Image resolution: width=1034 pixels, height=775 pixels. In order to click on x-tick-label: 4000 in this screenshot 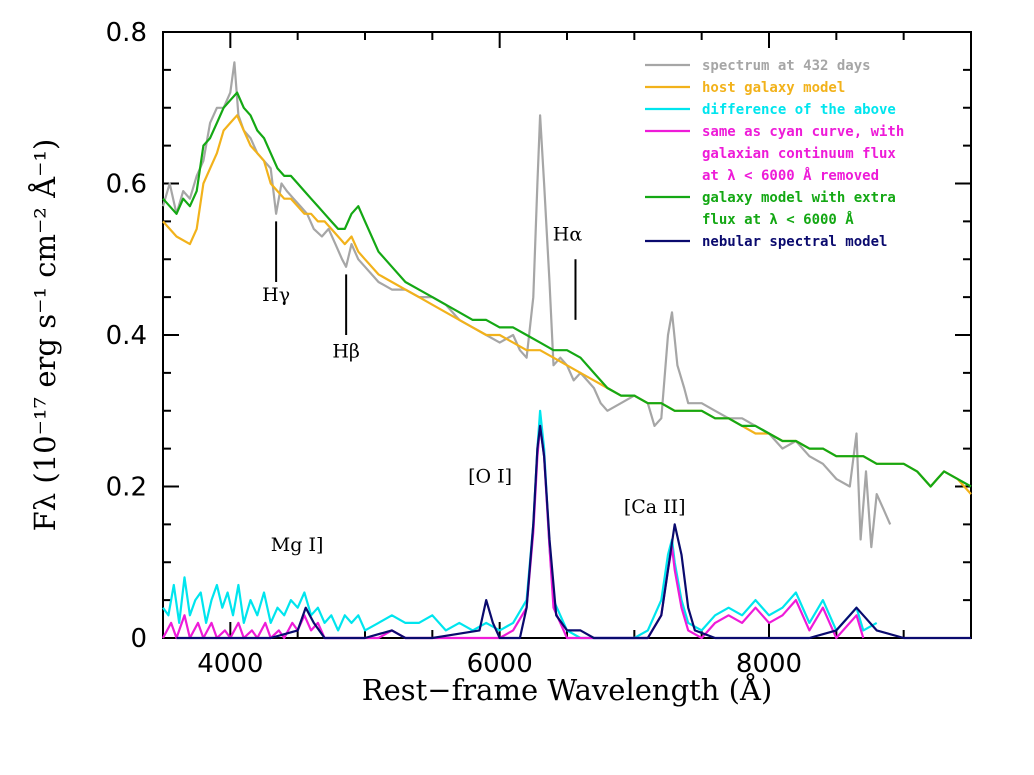, I will do `click(230, 664)`.